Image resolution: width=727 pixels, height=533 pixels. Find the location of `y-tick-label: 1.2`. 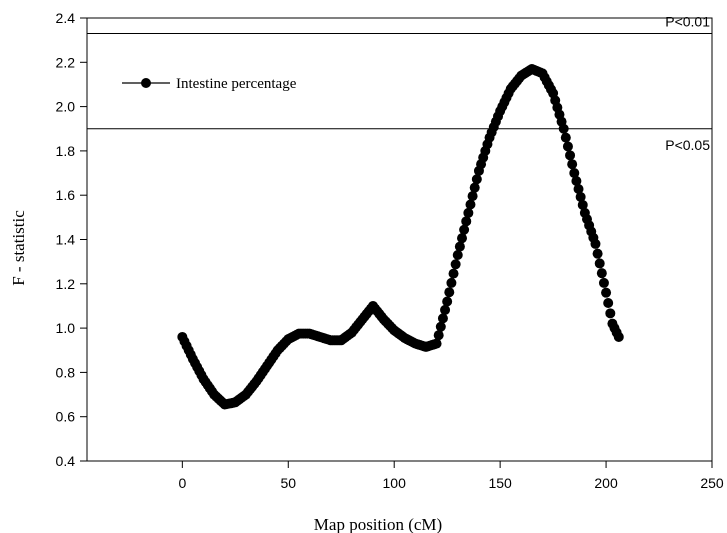

y-tick-label: 1.2 is located at coordinates (66, 284).